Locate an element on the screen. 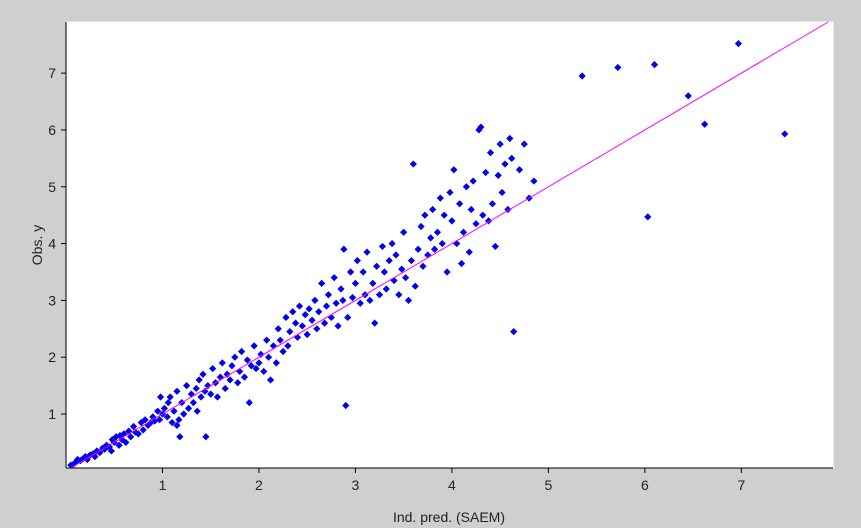  y-axis-ticks: 1 2 3 4 5 6 7 is located at coordinates (57, 243).